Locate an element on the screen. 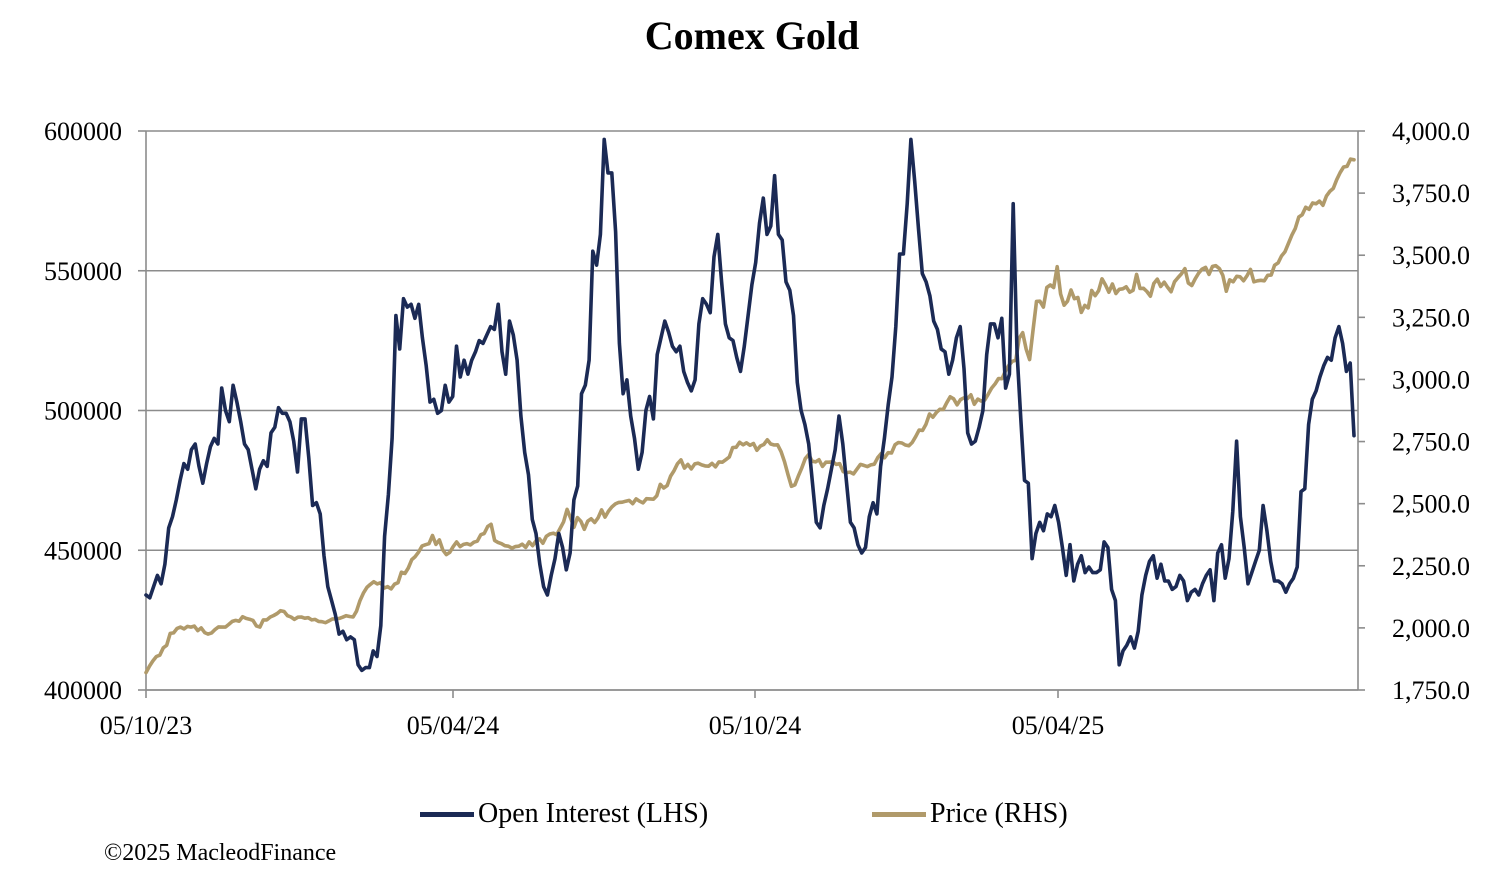  legend-item-price: Price (RHS) is located at coordinates (970, 814).